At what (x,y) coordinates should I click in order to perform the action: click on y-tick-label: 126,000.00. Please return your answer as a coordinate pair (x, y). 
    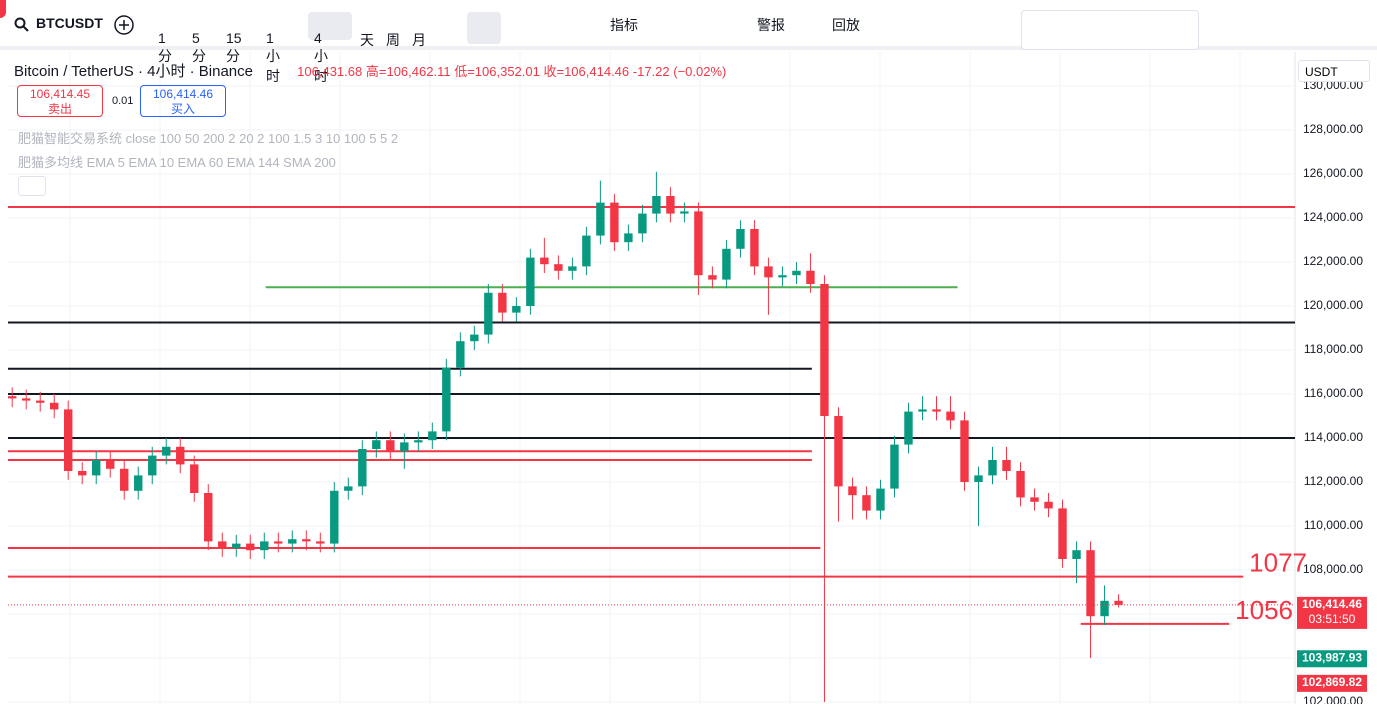
    Looking at the image, I should click on (1333, 173).